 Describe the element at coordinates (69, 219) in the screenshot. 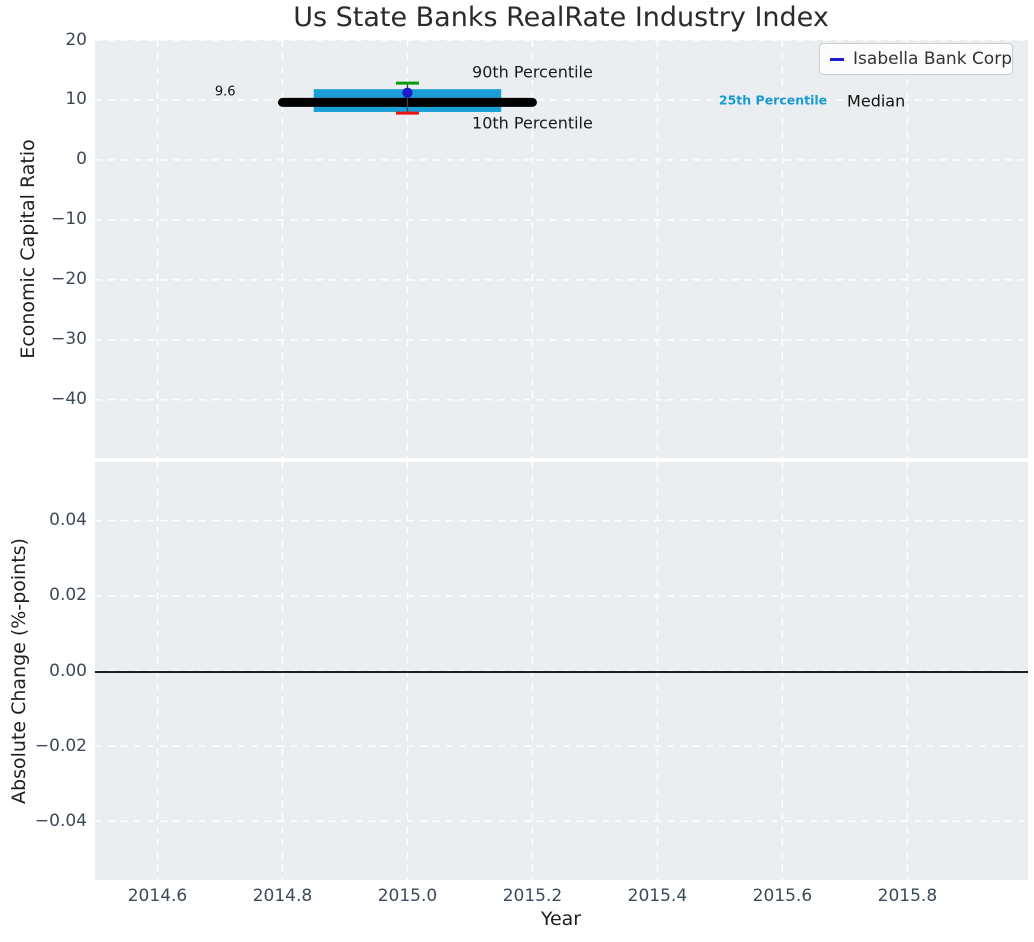

I see `y-tick-label: −10` at that location.